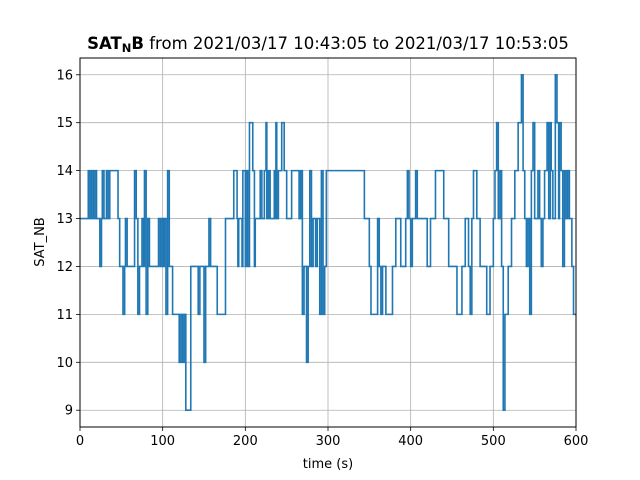 This screenshot has height=480, width=640. Describe the element at coordinates (64, 267) in the screenshot. I see `y-tick-label: 12` at that location.